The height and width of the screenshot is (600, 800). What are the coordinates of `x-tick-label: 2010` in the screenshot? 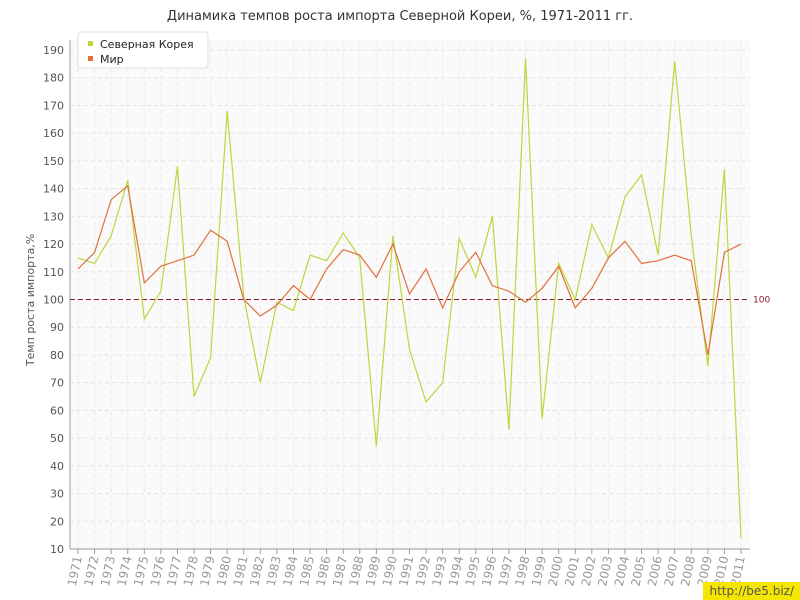 It's located at (721, 571).